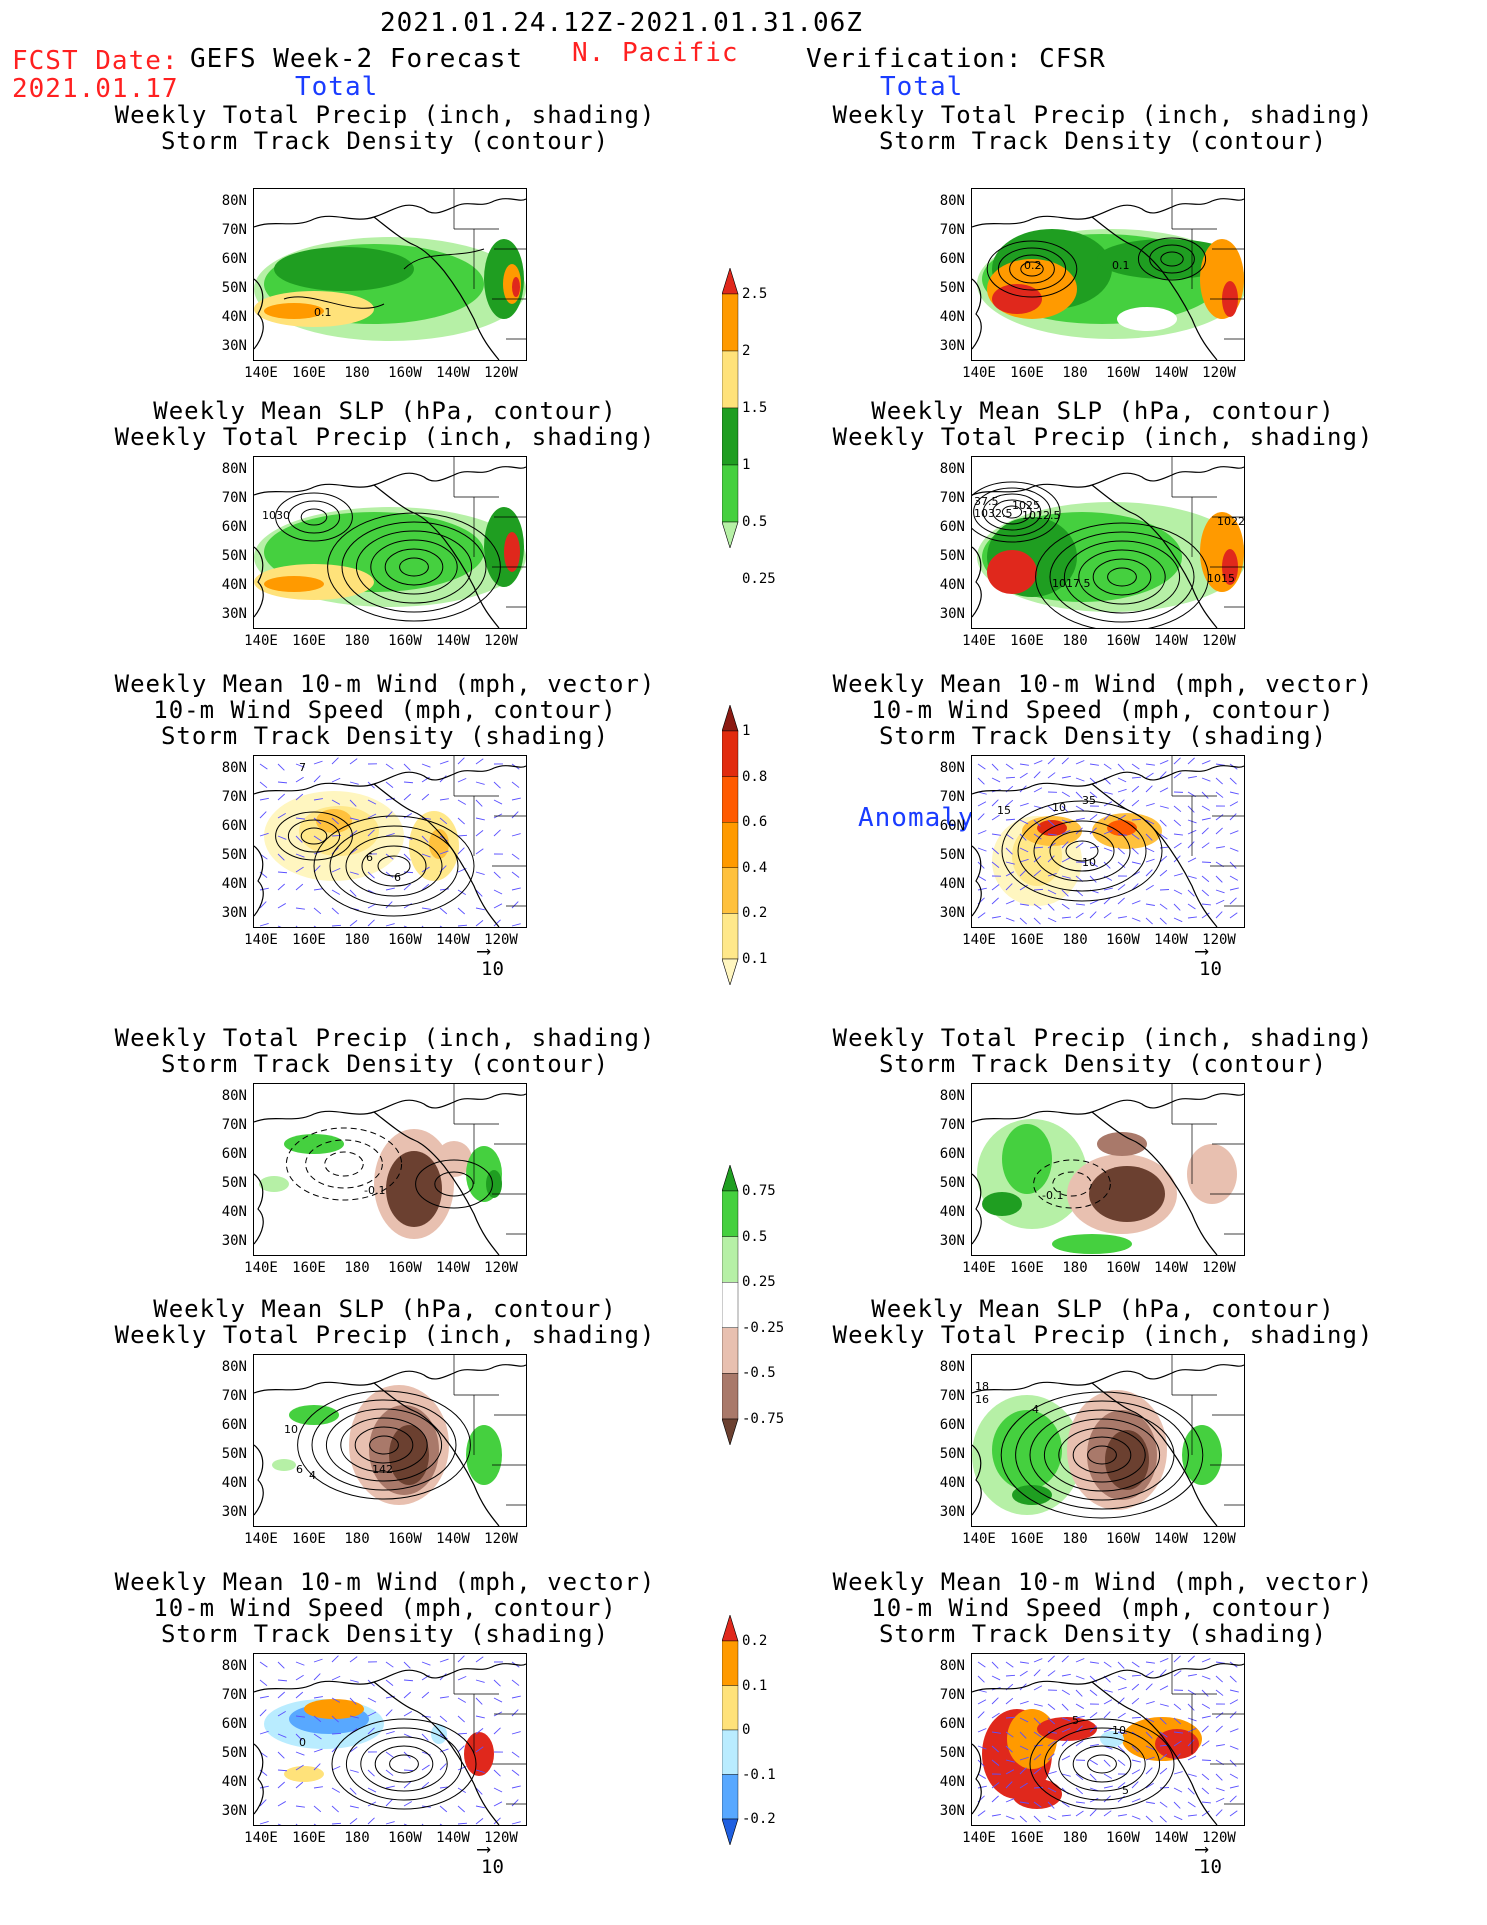  I want to click on right-section-total: Total, so click(922, 87).